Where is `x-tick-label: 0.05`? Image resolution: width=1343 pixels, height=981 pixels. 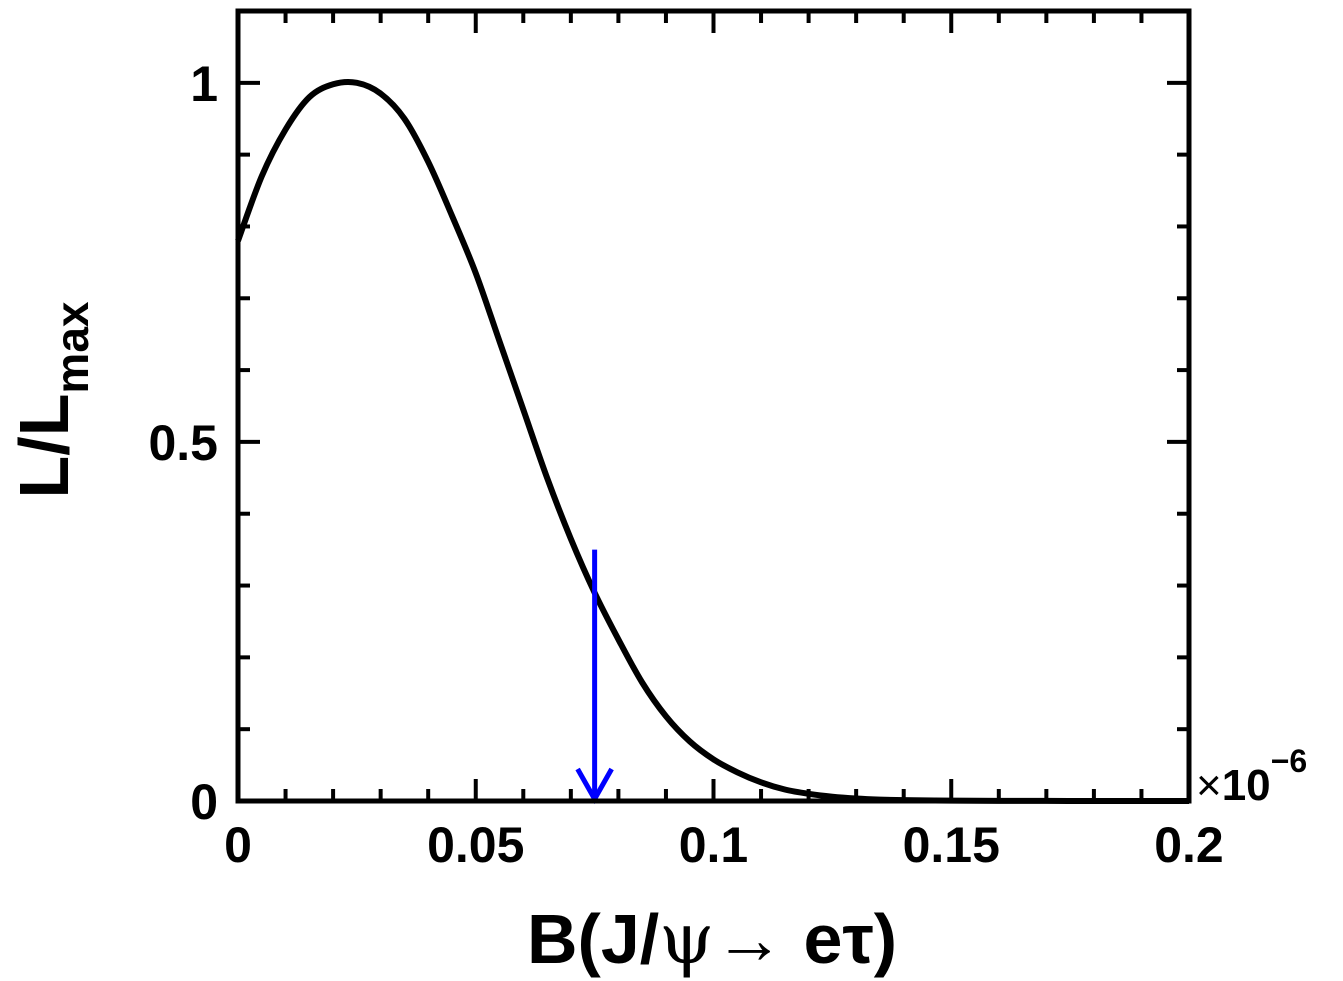
x-tick-label: 0.05 is located at coordinates (475, 845).